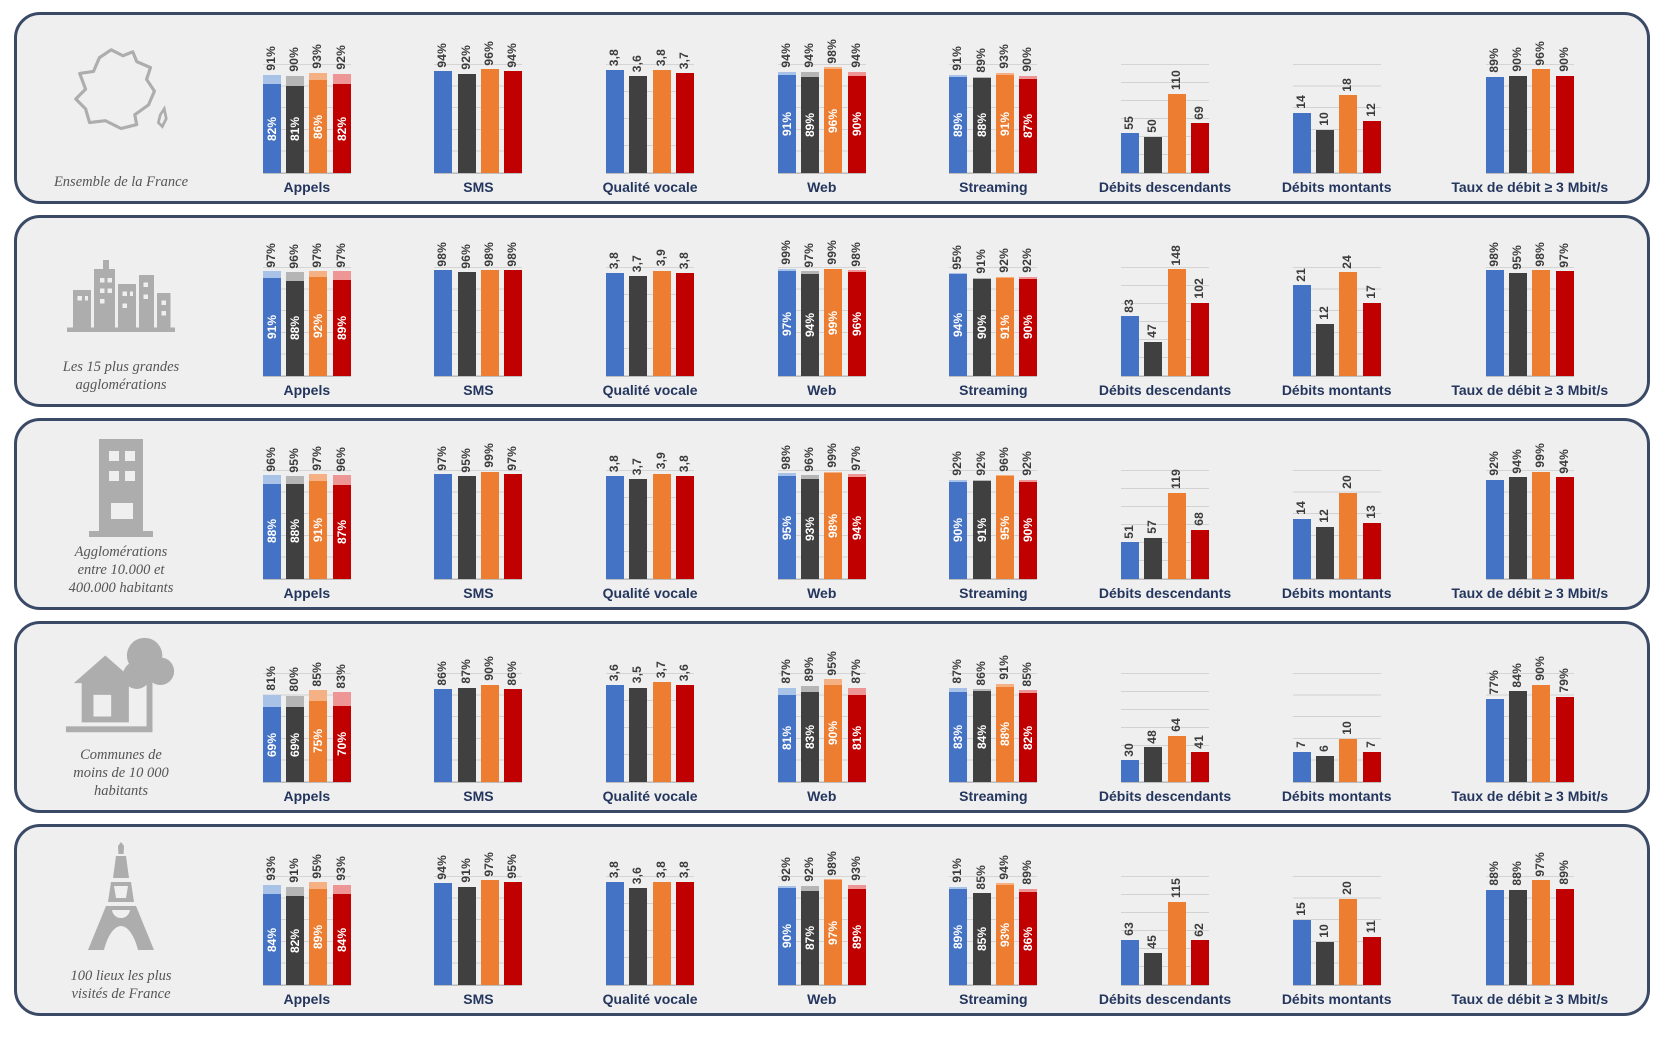 The image size is (1664, 1037). What do you see at coordinates (1028, 922) in the screenshot?
I see `bar: 86% 89%` at bounding box center [1028, 922].